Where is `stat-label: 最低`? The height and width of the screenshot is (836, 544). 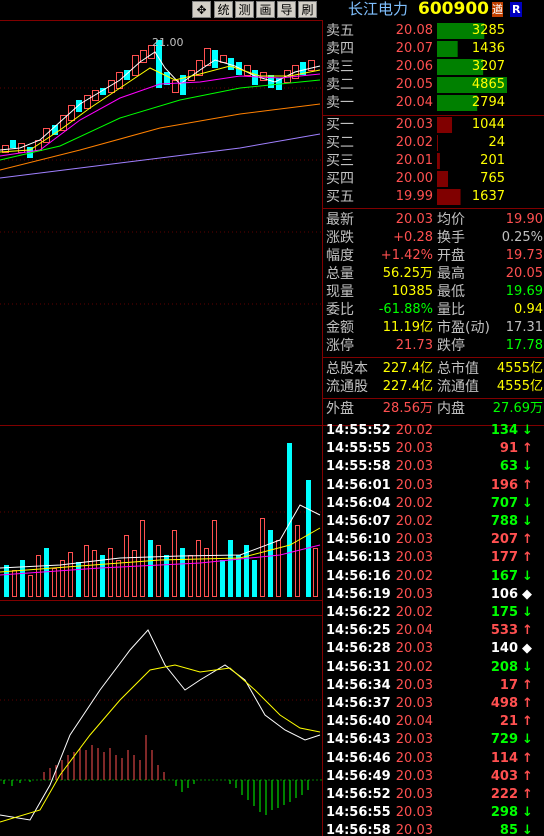
stat-label: 最低 is located at coordinates (451, 292).